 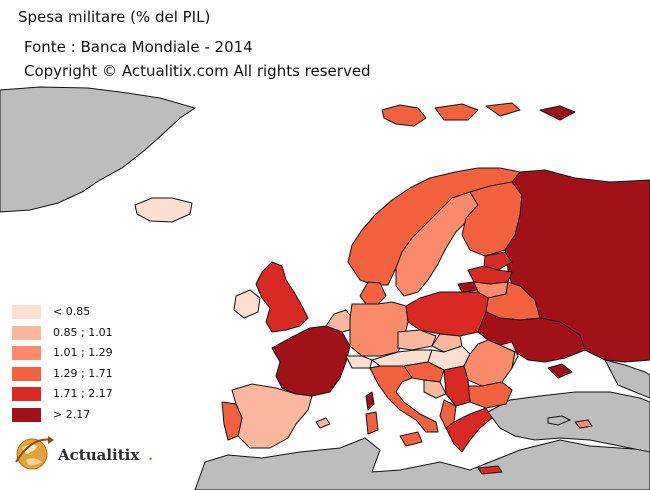 I want to click on region-moldova, so click(x=509, y=355).